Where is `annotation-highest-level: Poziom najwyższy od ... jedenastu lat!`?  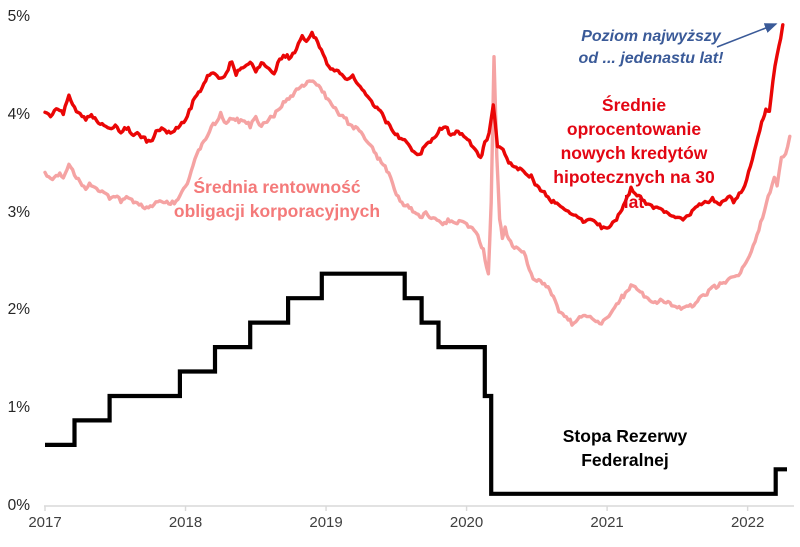
annotation-highest-level: Poziom najwyższy od ... jedenastu lat! is located at coordinates (651, 47).